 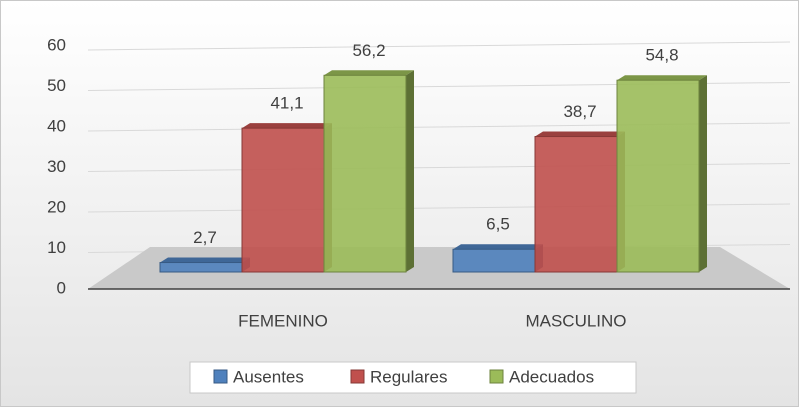 I want to click on data-label: 2,7, so click(x=205, y=237).